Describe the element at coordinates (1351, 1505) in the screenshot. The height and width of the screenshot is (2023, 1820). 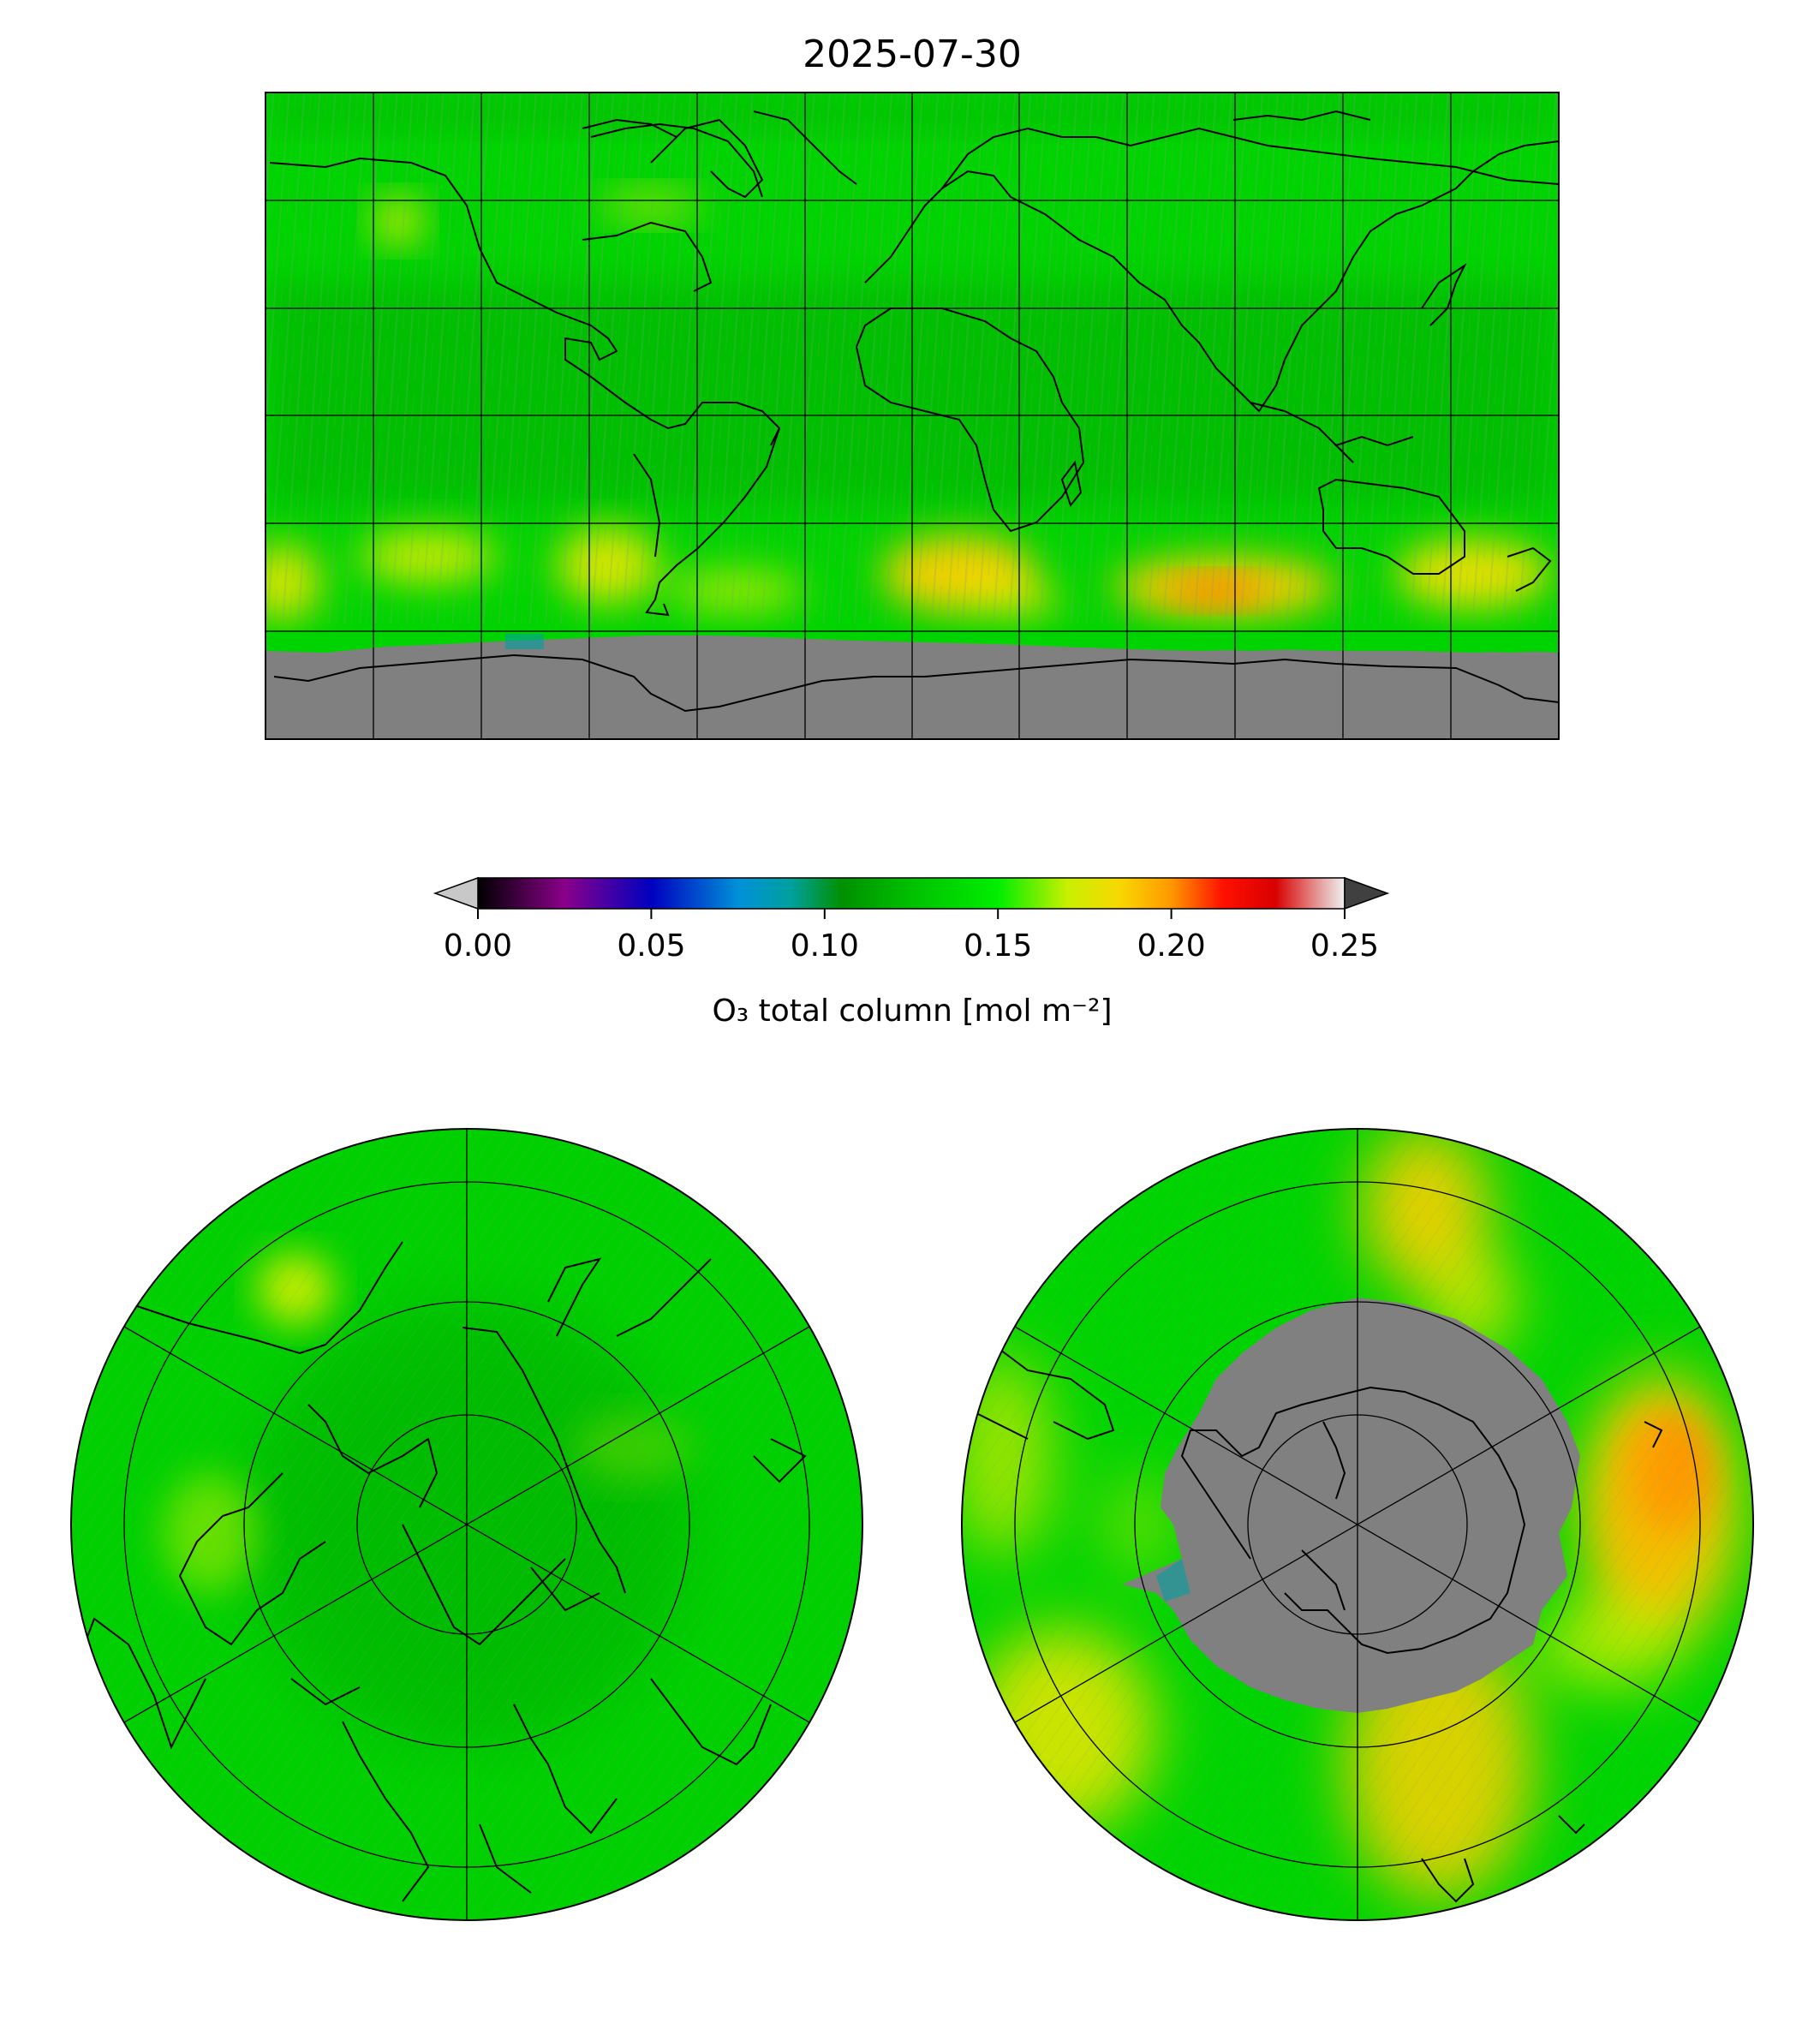
I see `south-polar-map-no-data` at that location.